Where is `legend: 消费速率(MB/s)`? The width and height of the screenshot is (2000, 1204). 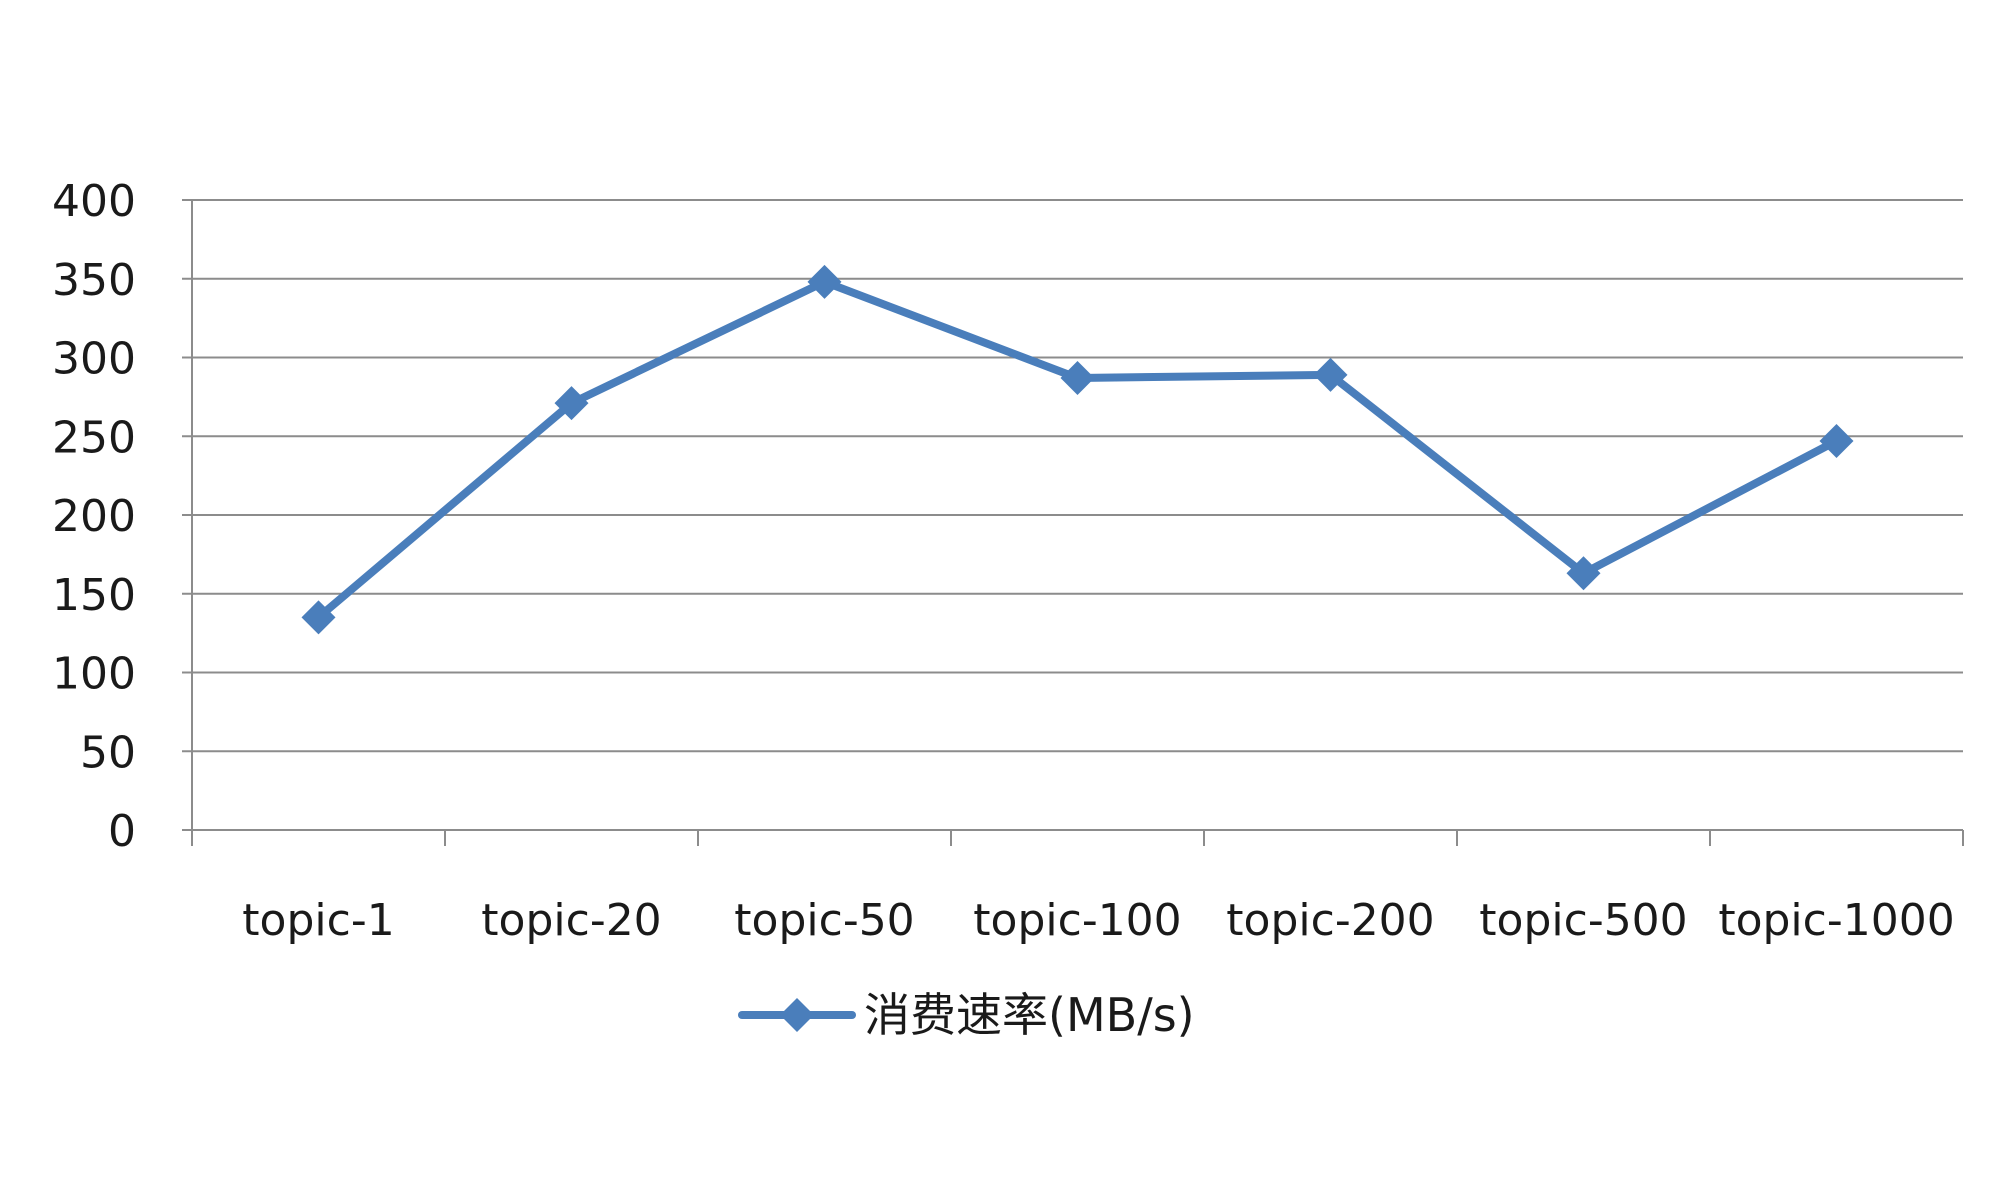
legend: 消费速率(MB/s) is located at coordinates (966, 1015).